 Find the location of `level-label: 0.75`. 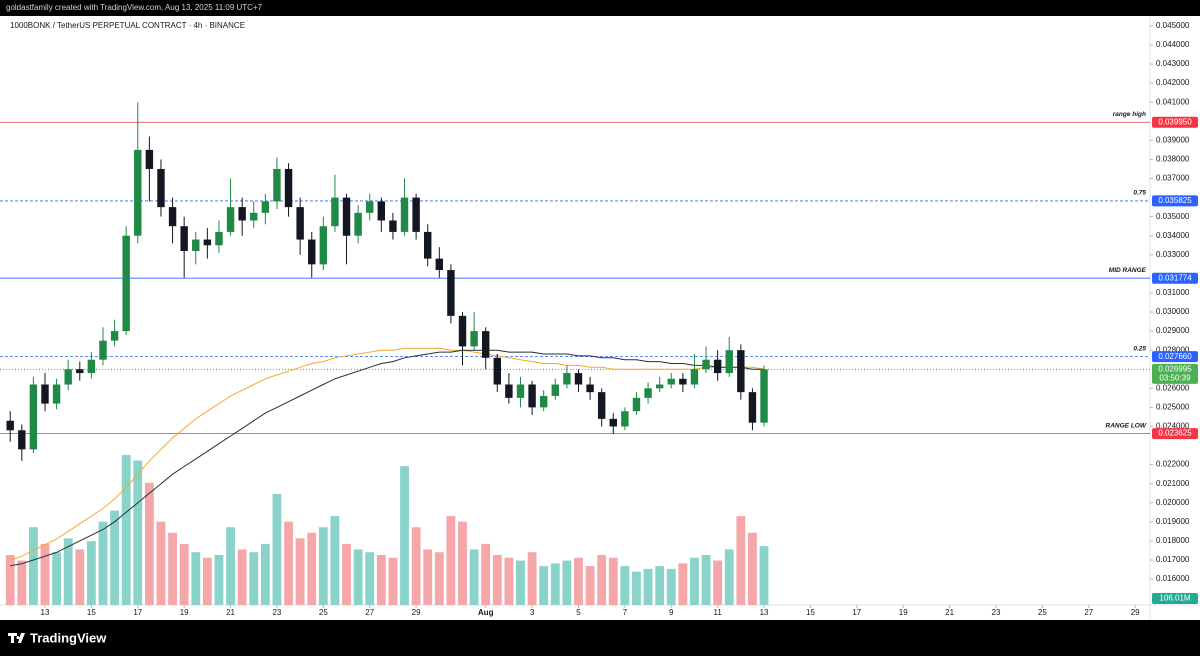

level-label: 0.75 is located at coordinates (1139, 193).